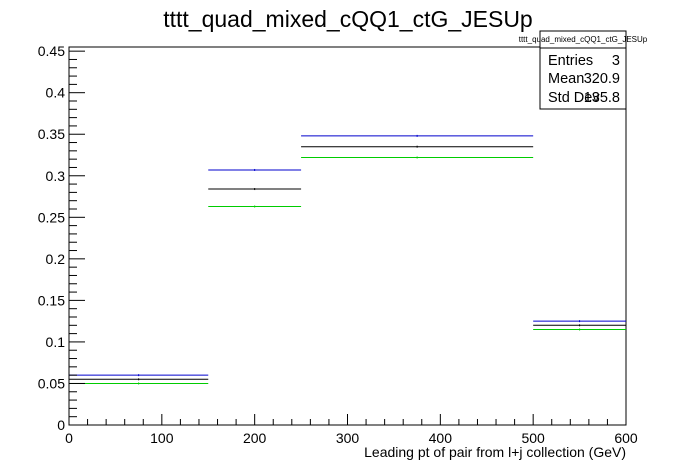 This screenshot has height=472, width=696. What do you see at coordinates (566, 79) in the screenshot?
I see `stats-mean-label: Mean` at bounding box center [566, 79].